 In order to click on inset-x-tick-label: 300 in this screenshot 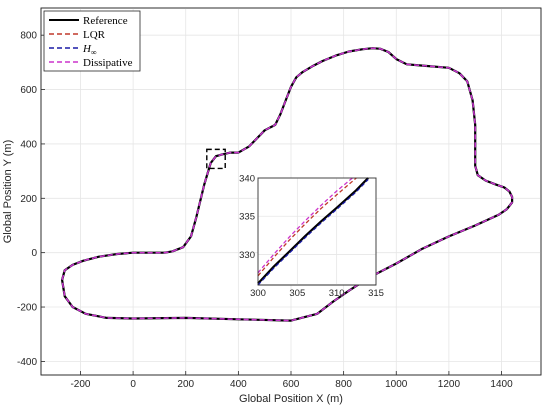, I will do `click(258, 293)`.